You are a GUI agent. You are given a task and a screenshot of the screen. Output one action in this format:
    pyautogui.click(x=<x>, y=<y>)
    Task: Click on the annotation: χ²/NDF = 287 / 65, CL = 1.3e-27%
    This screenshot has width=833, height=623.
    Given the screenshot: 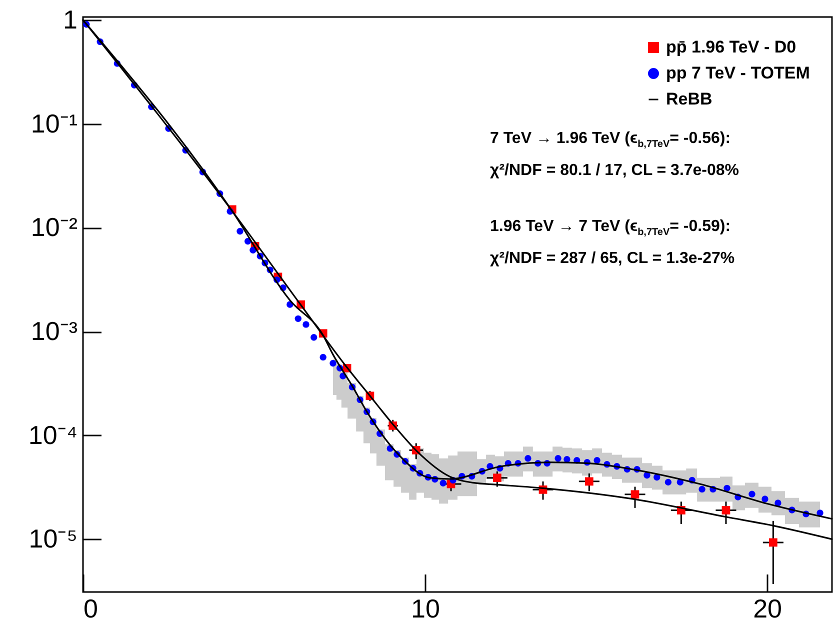 What is the action you would take?
    pyautogui.click(x=613, y=259)
    